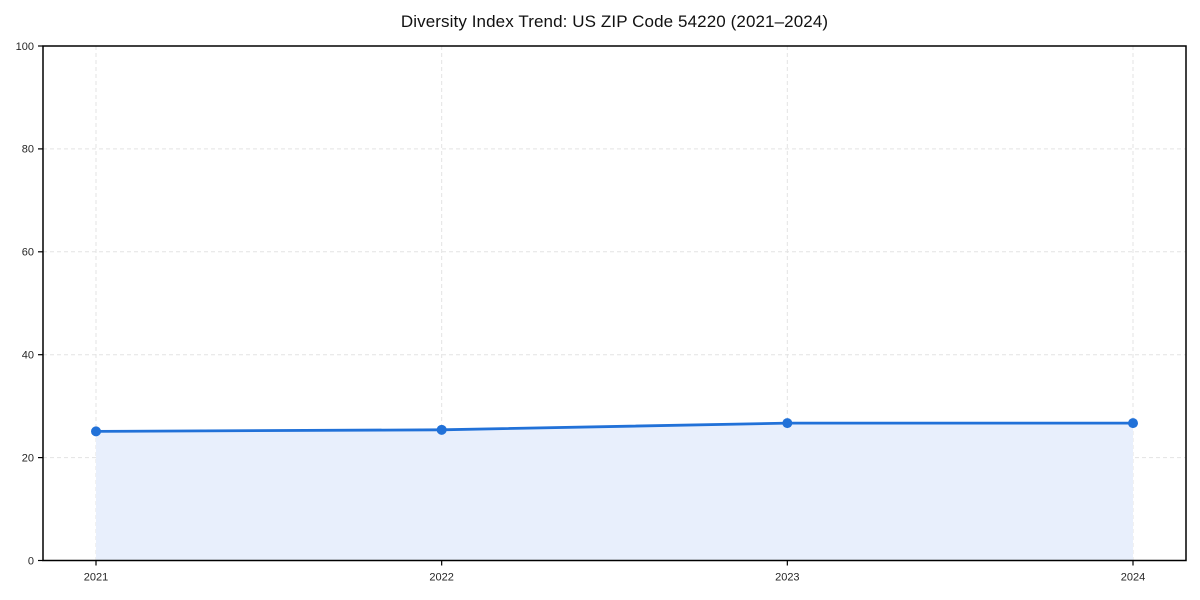 The width and height of the screenshot is (1200, 600). I want to click on data-point-2021, so click(96, 431).